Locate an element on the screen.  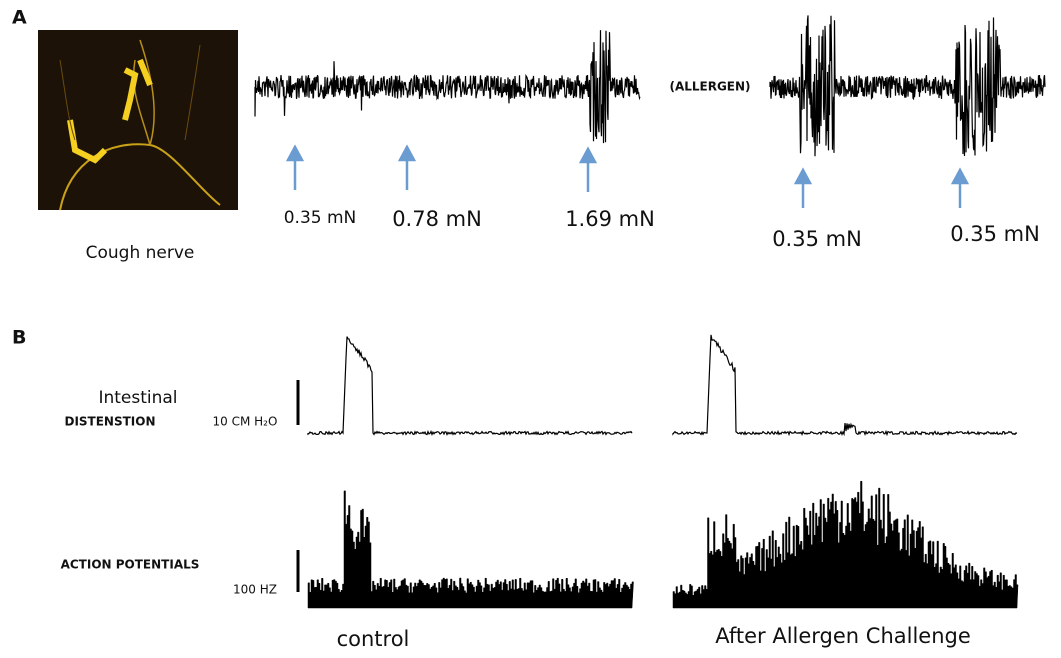
scale-label: 10 CM H₂O is located at coordinates (245, 422).